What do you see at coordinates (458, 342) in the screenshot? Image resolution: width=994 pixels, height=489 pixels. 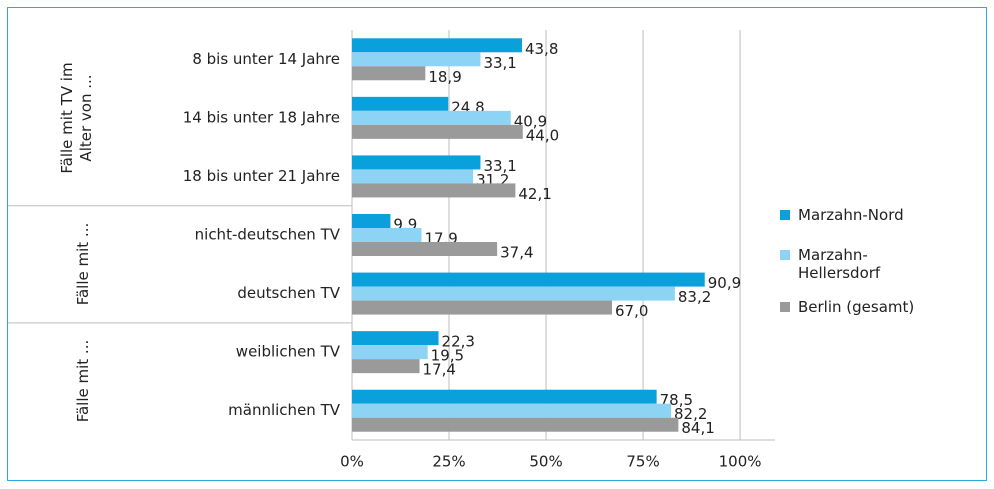 I see `value-label: 22,3` at bounding box center [458, 342].